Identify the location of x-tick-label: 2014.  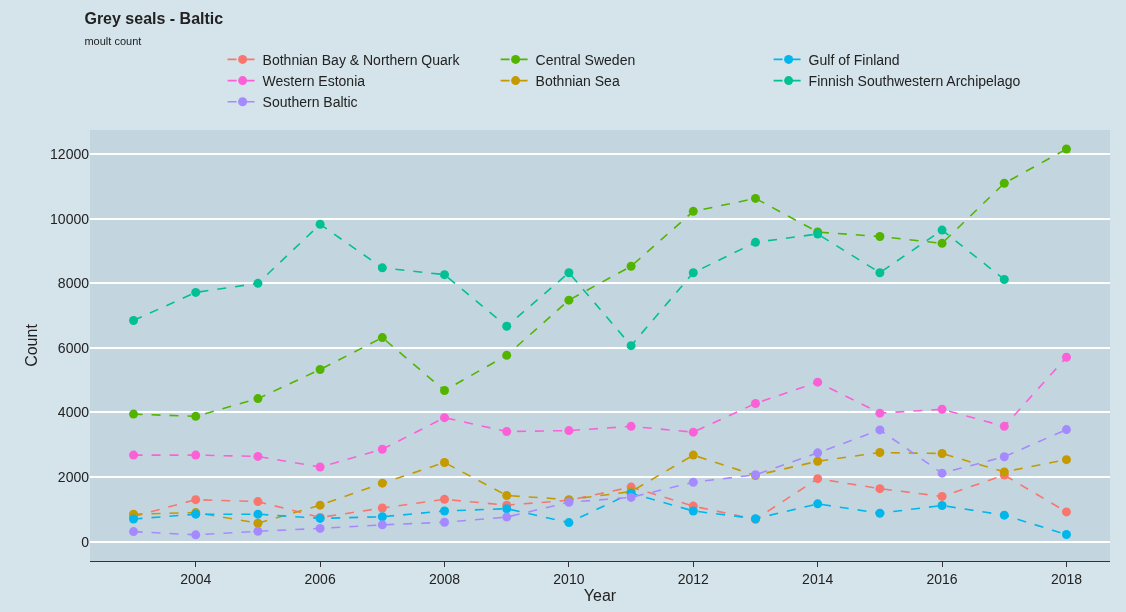
(818, 578).